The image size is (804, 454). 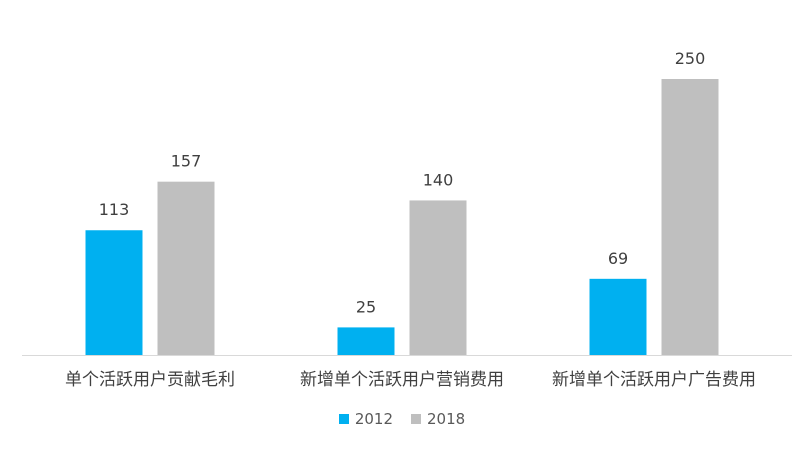 What do you see at coordinates (373, 419) in the screenshot?
I see `legend-label-2012: 2012` at bounding box center [373, 419].